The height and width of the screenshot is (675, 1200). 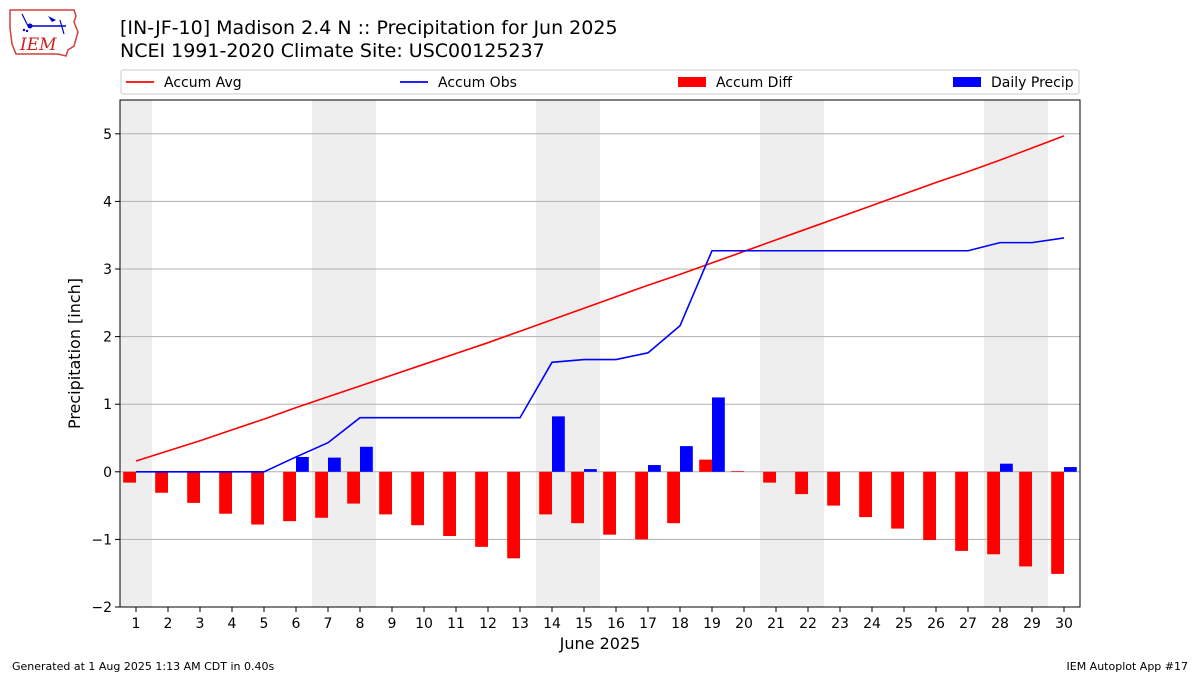 What do you see at coordinates (968, 624) in the screenshot?
I see `x-tick-label: 27` at bounding box center [968, 624].